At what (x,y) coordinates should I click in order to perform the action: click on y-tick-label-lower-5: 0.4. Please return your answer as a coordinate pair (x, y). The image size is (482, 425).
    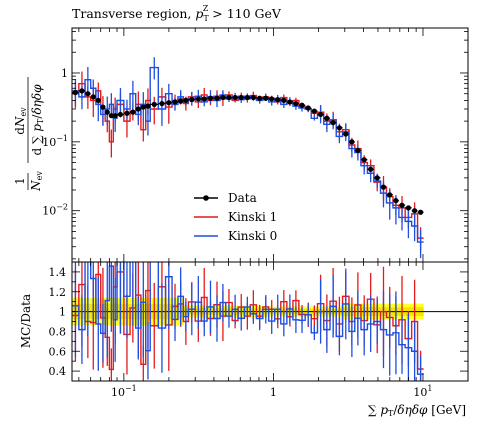
    Looking at the image, I should click on (58, 371).